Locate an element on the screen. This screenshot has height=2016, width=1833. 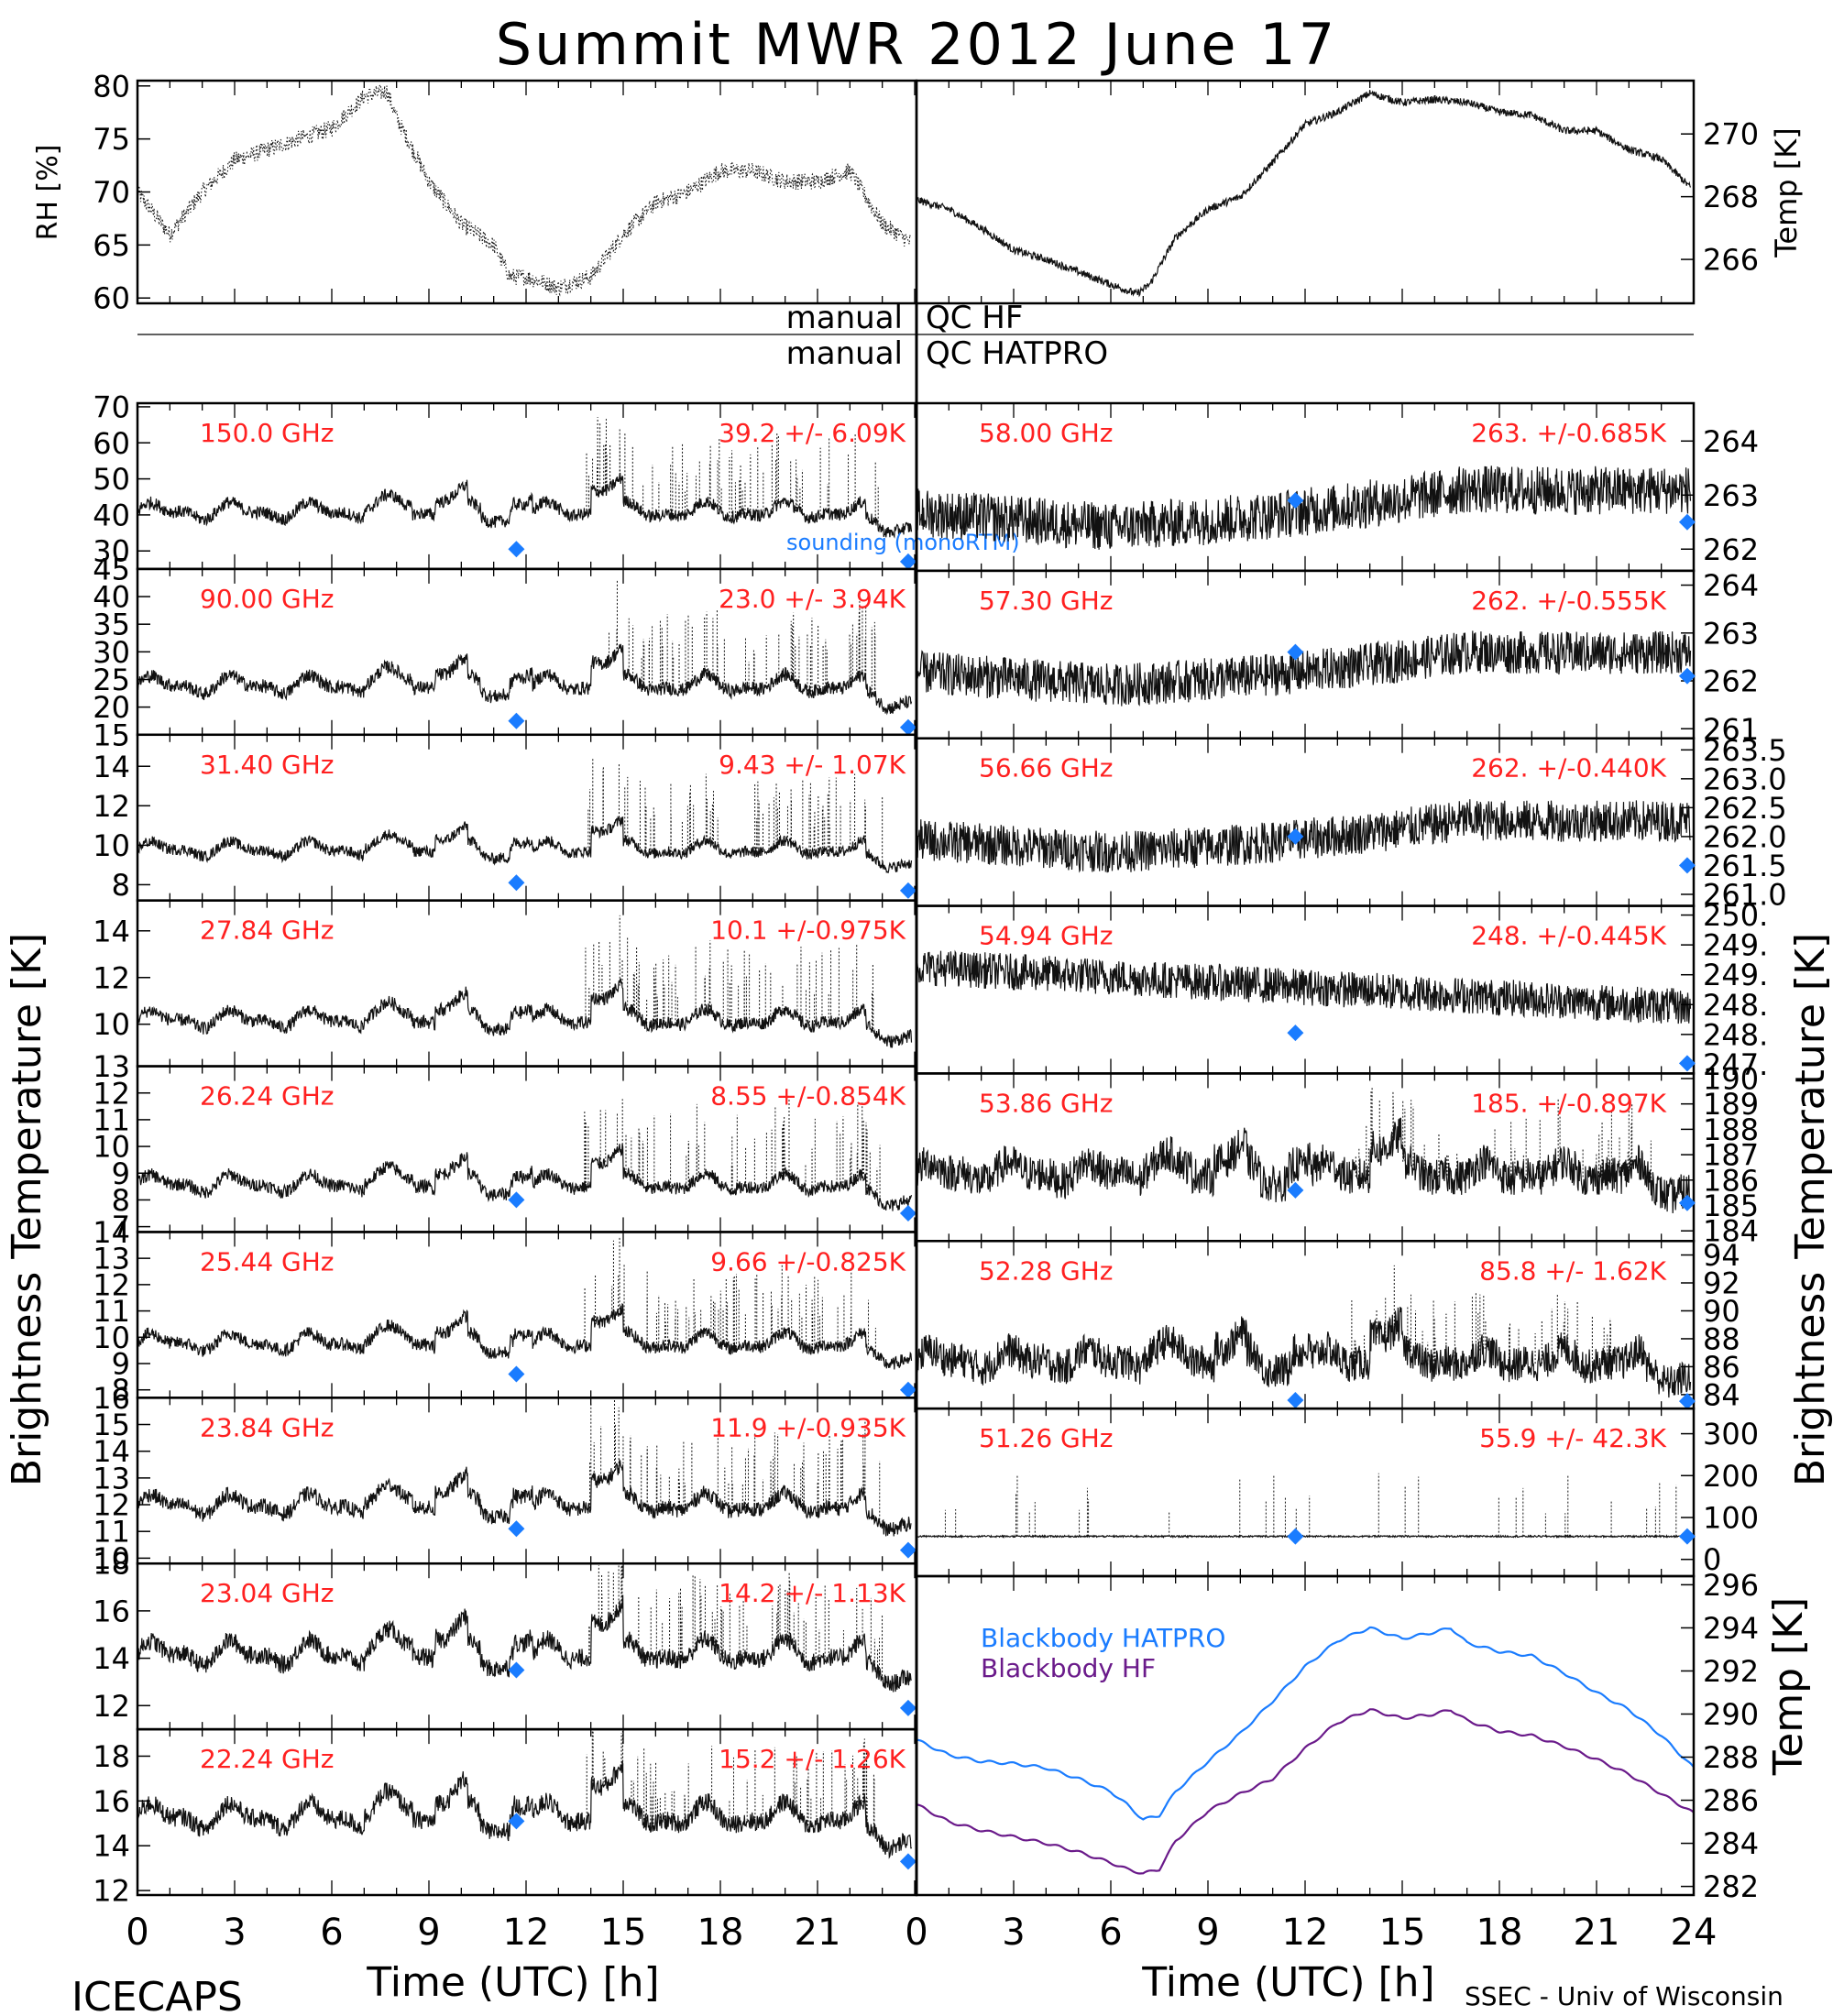
x-axis: 0 3 6 9 12 15 18 21 0 3 6 9 12 15 18 21 24 is located at coordinates (921, 1933).